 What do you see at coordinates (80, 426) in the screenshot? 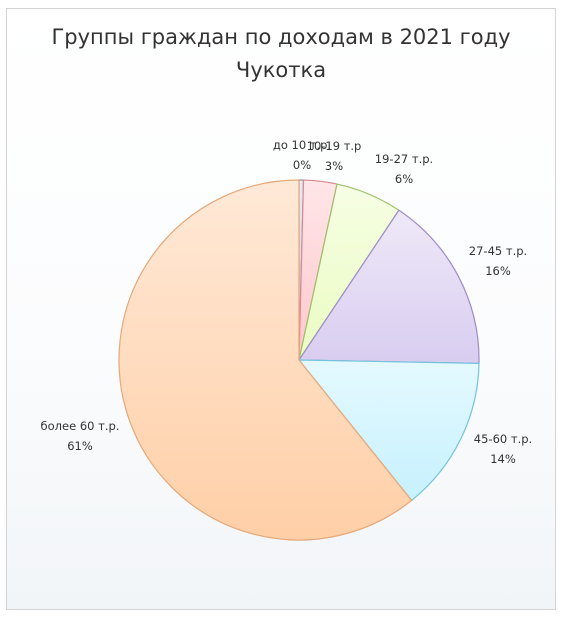
I see `slice-name-label: более 60 т.р.` at bounding box center [80, 426].